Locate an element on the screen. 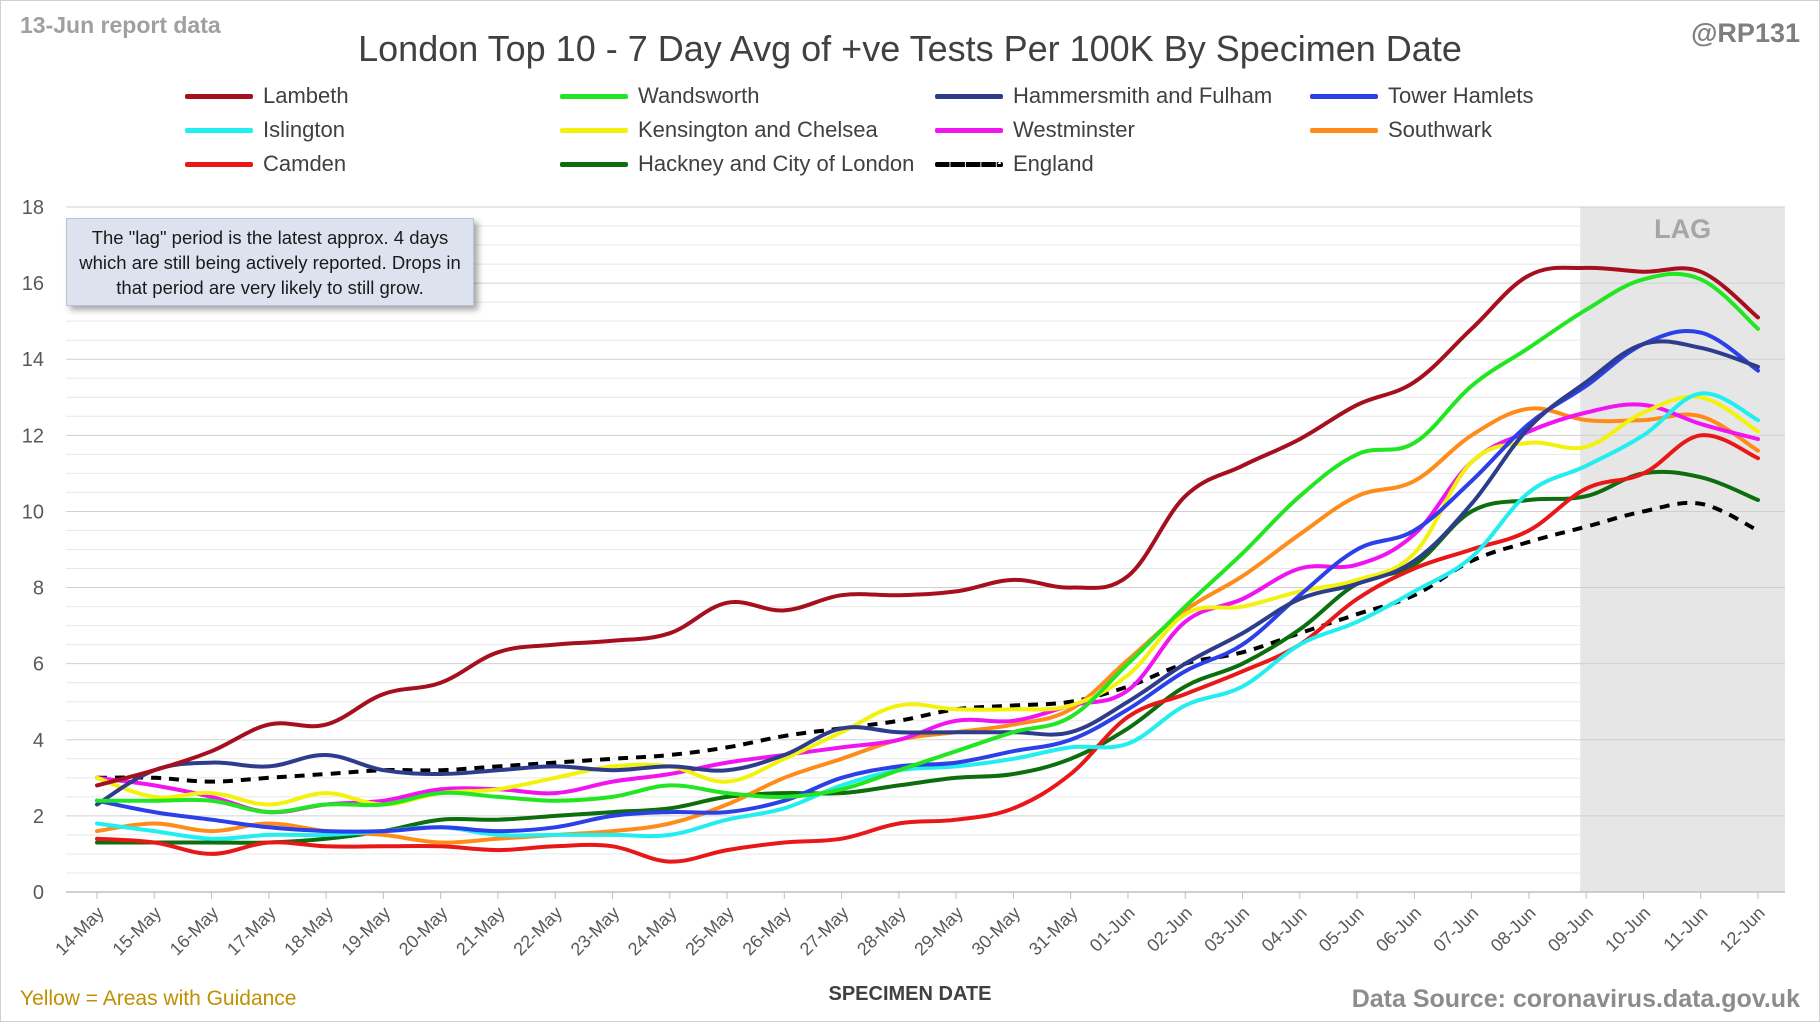 The height and width of the screenshot is (1022, 1820). legend-label: Wandsworth is located at coordinates (699, 95).